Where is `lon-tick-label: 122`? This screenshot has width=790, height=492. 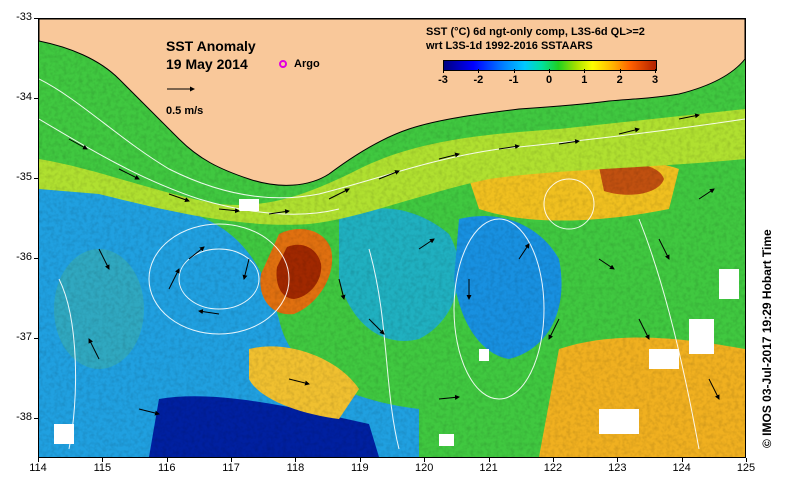 lon-tick-label: 122 is located at coordinates (553, 468).